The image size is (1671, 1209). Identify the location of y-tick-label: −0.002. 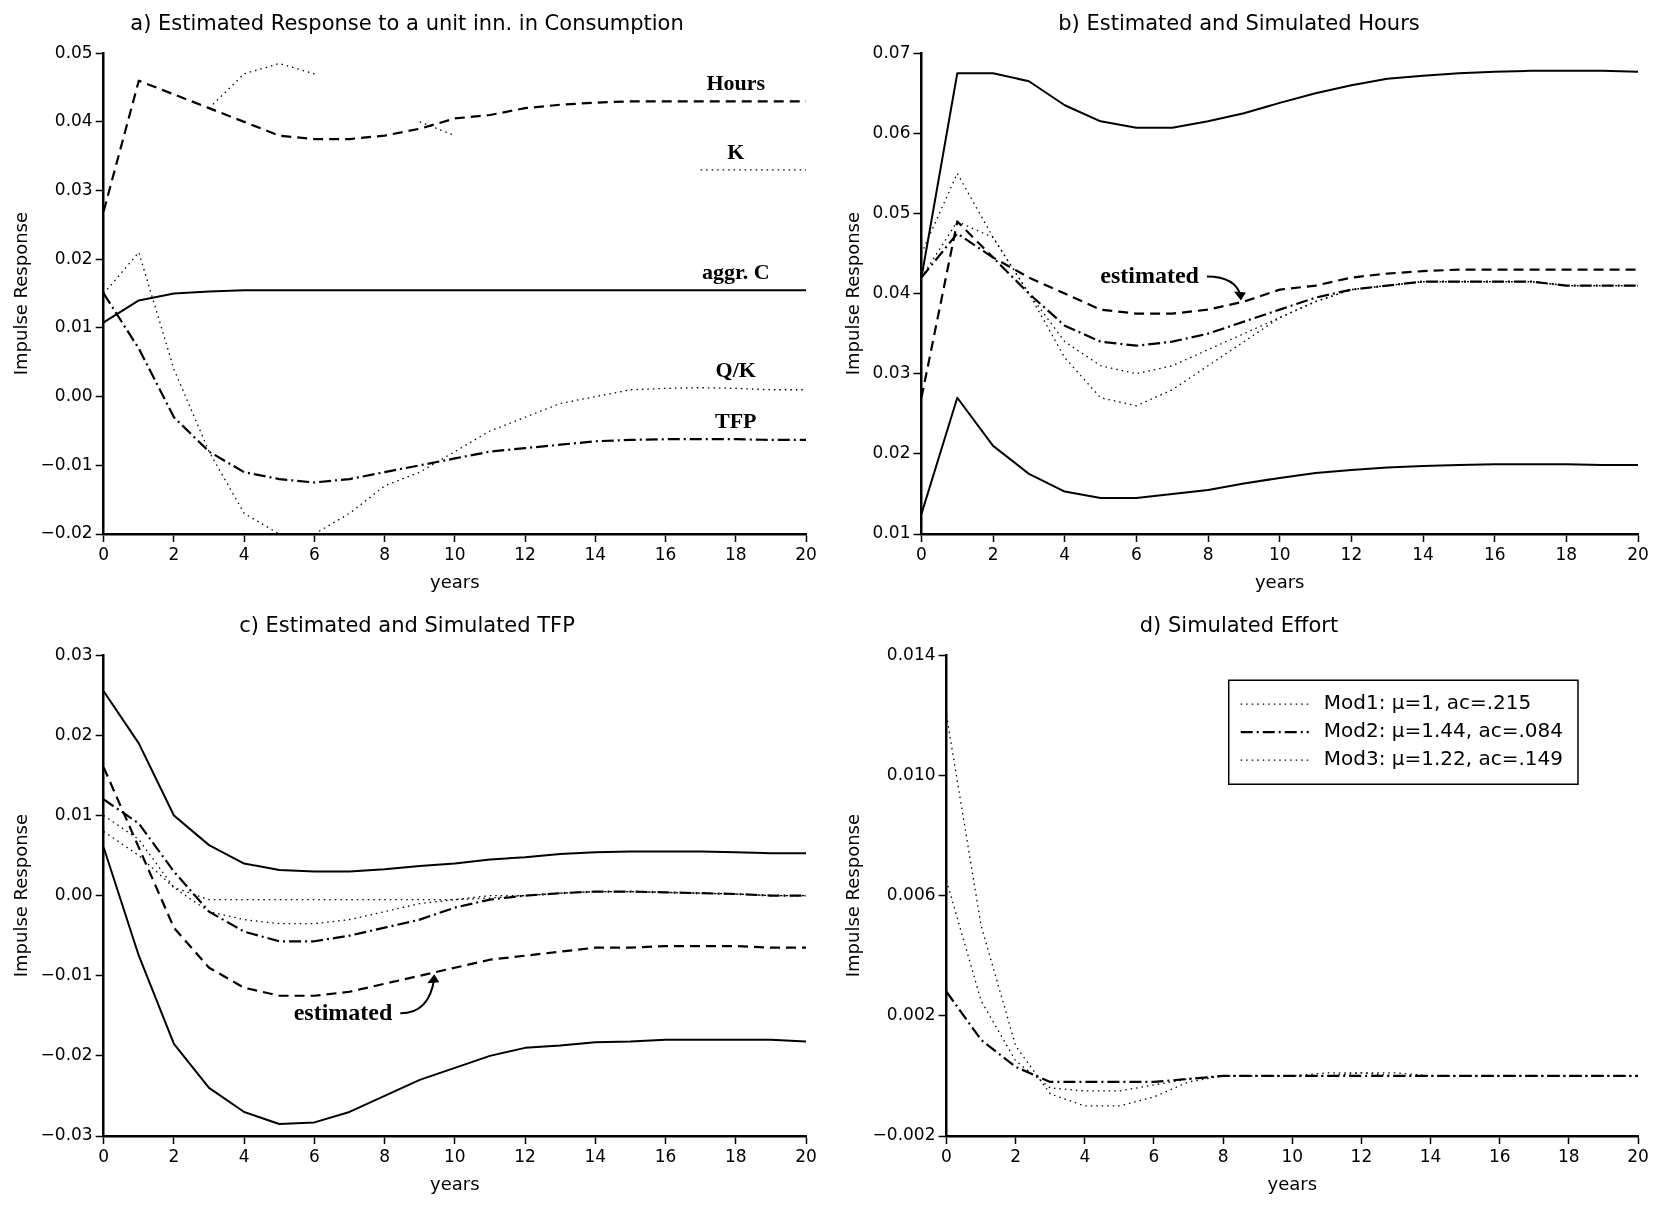
(904, 1134).